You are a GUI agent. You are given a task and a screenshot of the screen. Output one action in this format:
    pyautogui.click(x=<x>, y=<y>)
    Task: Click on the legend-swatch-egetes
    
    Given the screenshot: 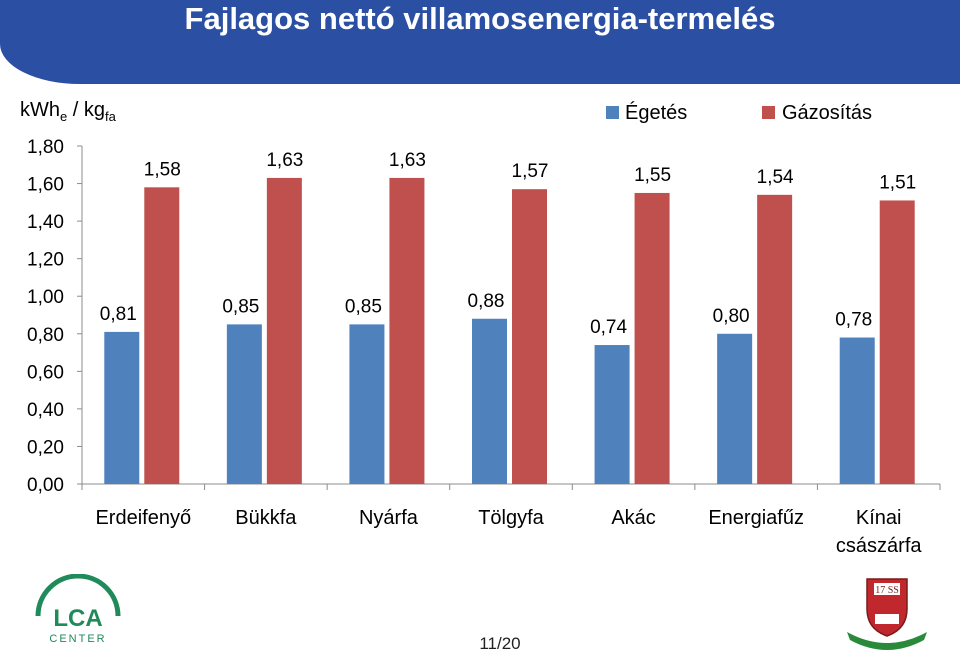 What is the action you would take?
    pyautogui.click(x=612, y=112)
    